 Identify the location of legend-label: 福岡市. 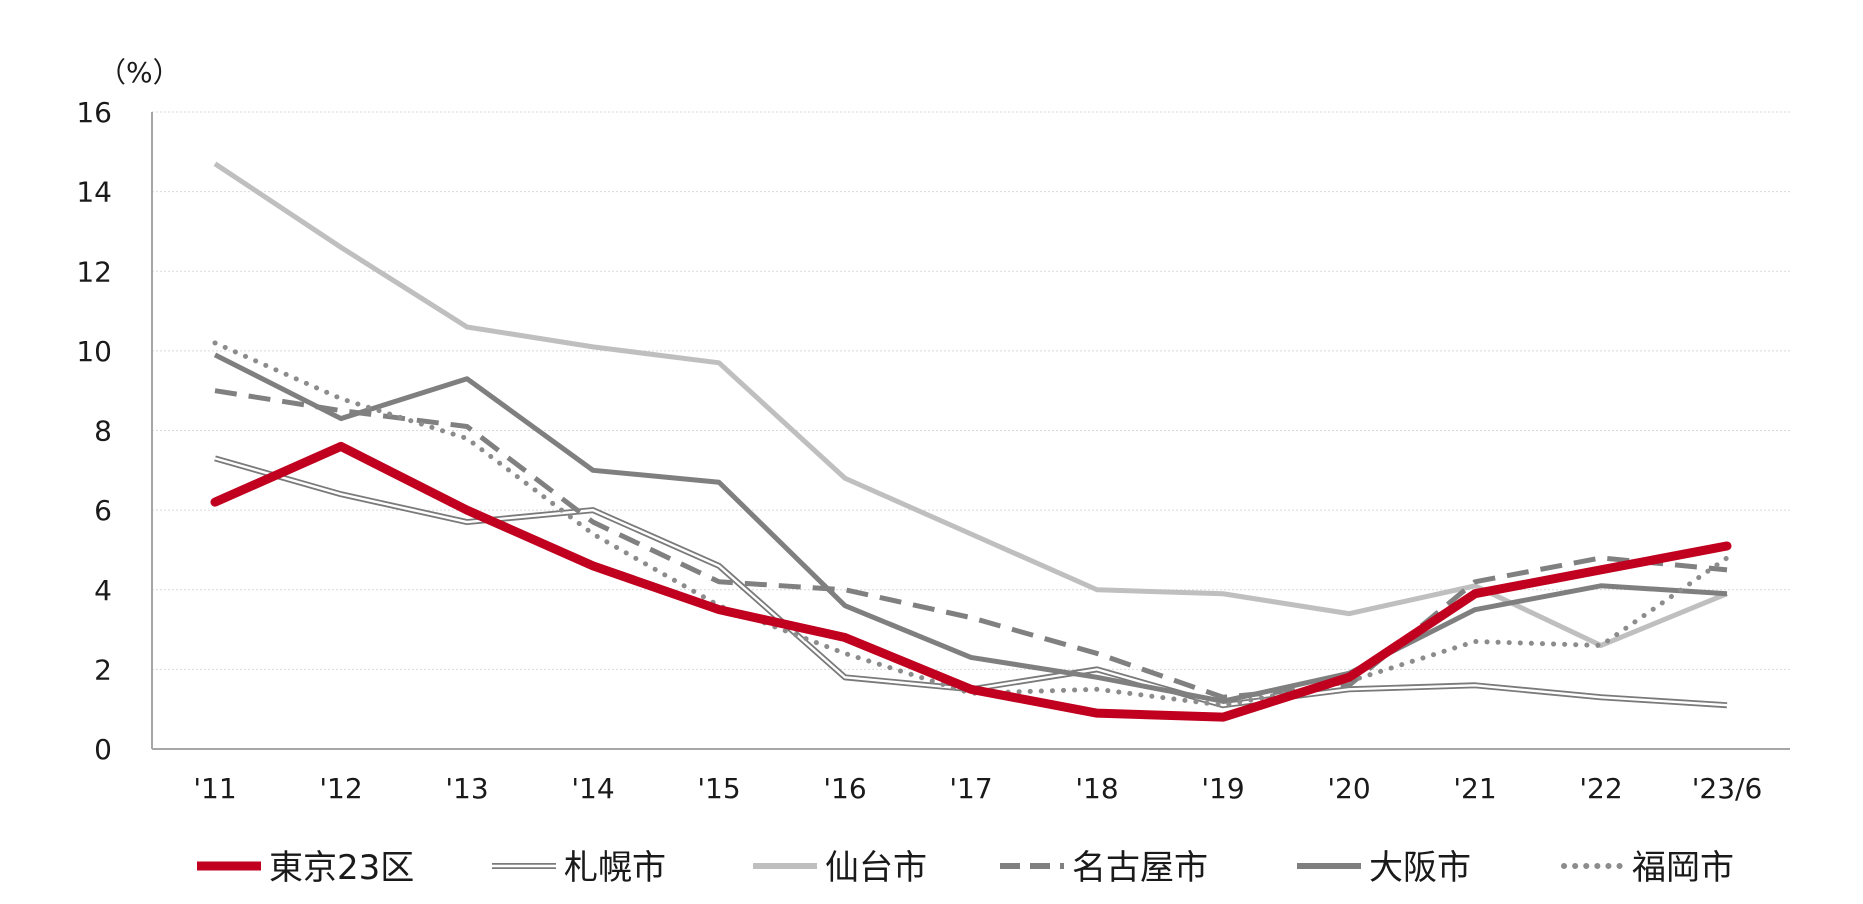
(1683, 868).